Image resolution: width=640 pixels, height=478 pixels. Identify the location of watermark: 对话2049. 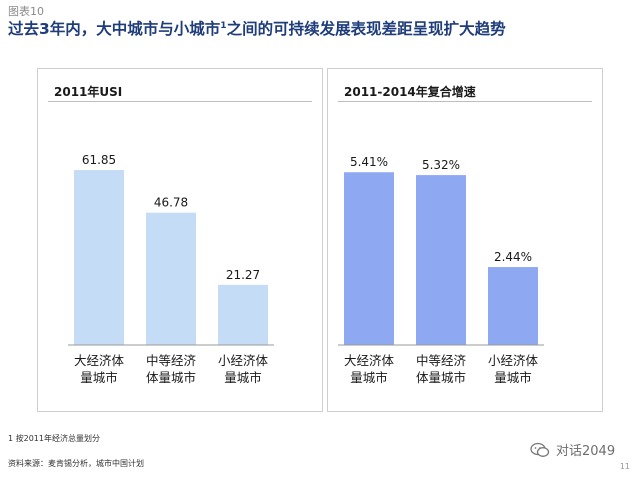
(572, 449).